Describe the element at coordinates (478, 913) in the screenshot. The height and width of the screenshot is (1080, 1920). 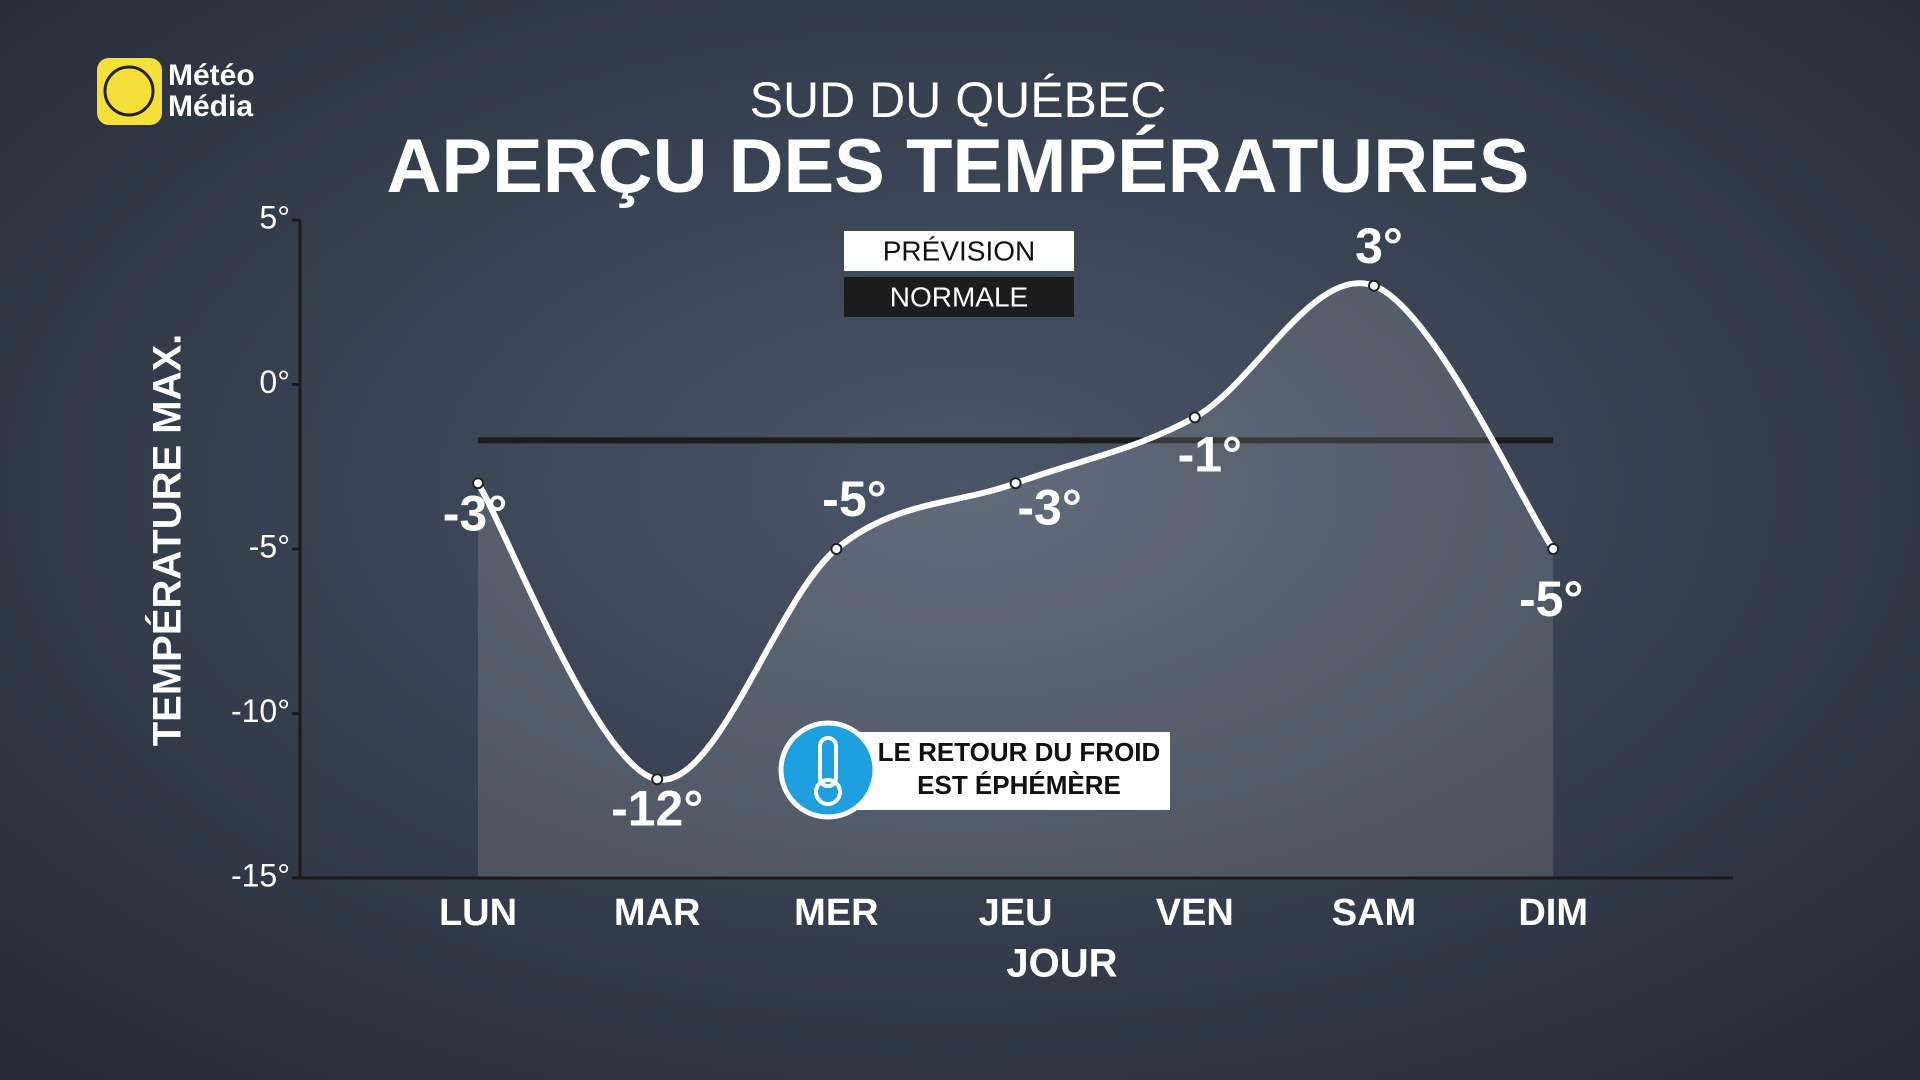
I see `x-tick-label: LUN` at that location.